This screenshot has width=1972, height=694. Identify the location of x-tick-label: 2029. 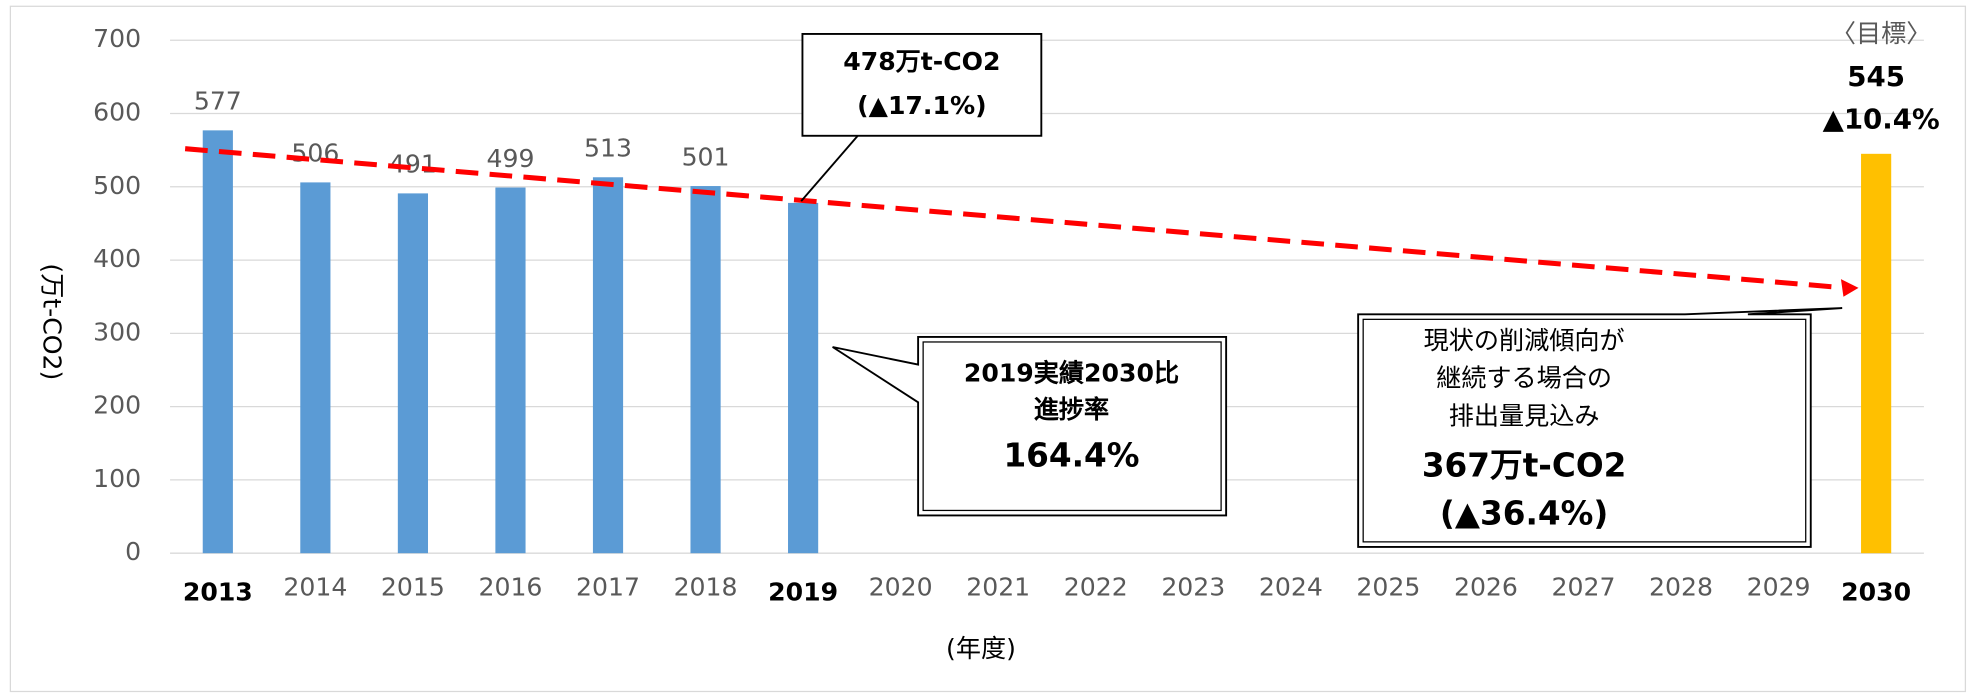
(1779, 586).